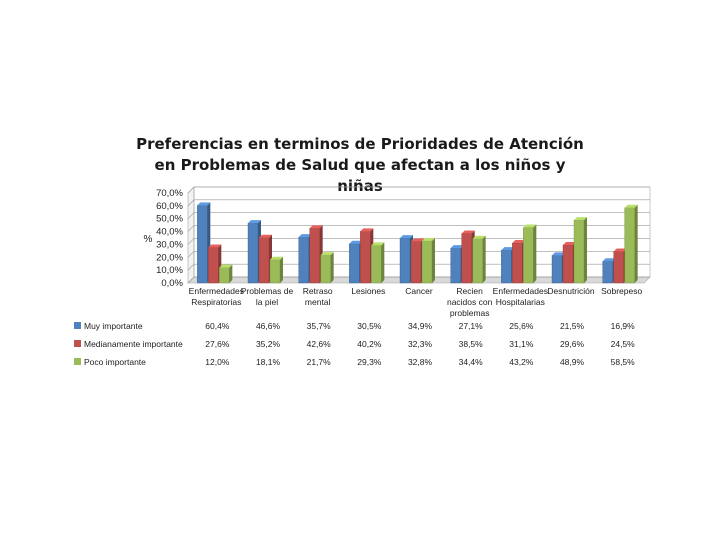  What do you see at coordinates (169, 257) in the screenshot?
I see `y-tick-label: 20,0%` at bounding box center [169, 257].